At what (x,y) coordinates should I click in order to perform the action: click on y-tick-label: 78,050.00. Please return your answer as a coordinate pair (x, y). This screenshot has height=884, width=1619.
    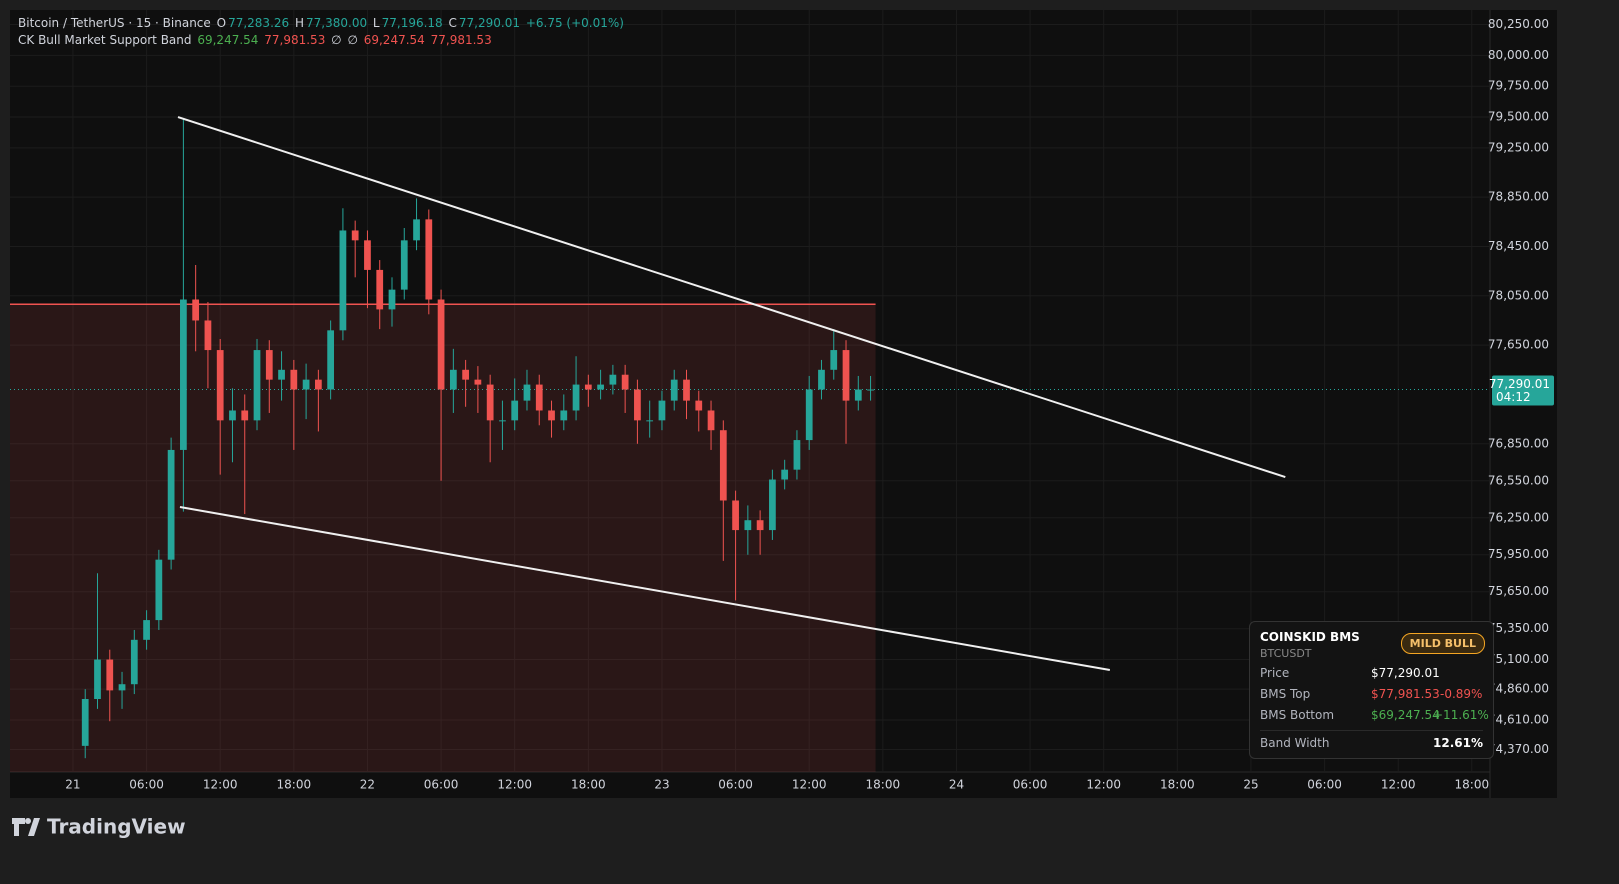
    Looking at the image, I should click on (1518, 295).